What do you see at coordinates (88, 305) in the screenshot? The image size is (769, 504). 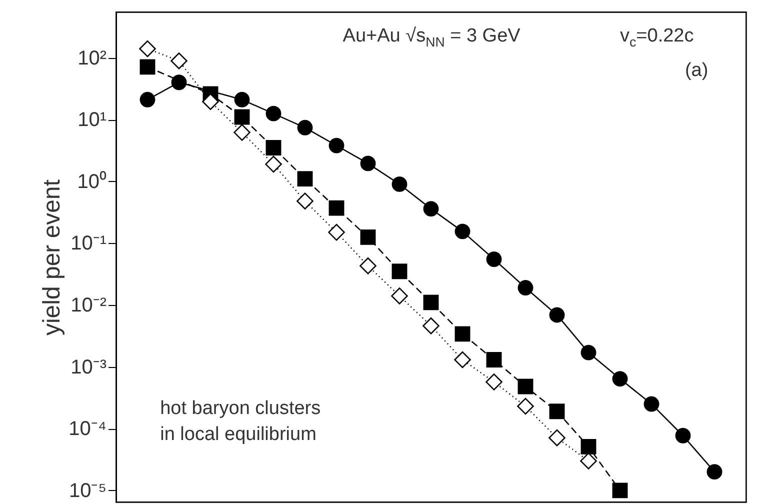 I see `y-tick-label: 10⁻²` at bounding box center [88, 305].